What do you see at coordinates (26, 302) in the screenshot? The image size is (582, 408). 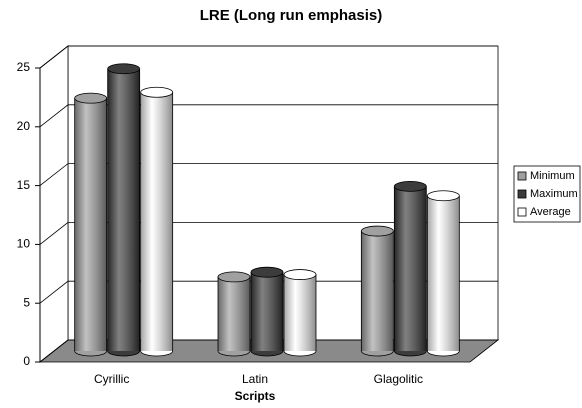 I see `y-tick-label: 5` at bounding box center [26, 302].